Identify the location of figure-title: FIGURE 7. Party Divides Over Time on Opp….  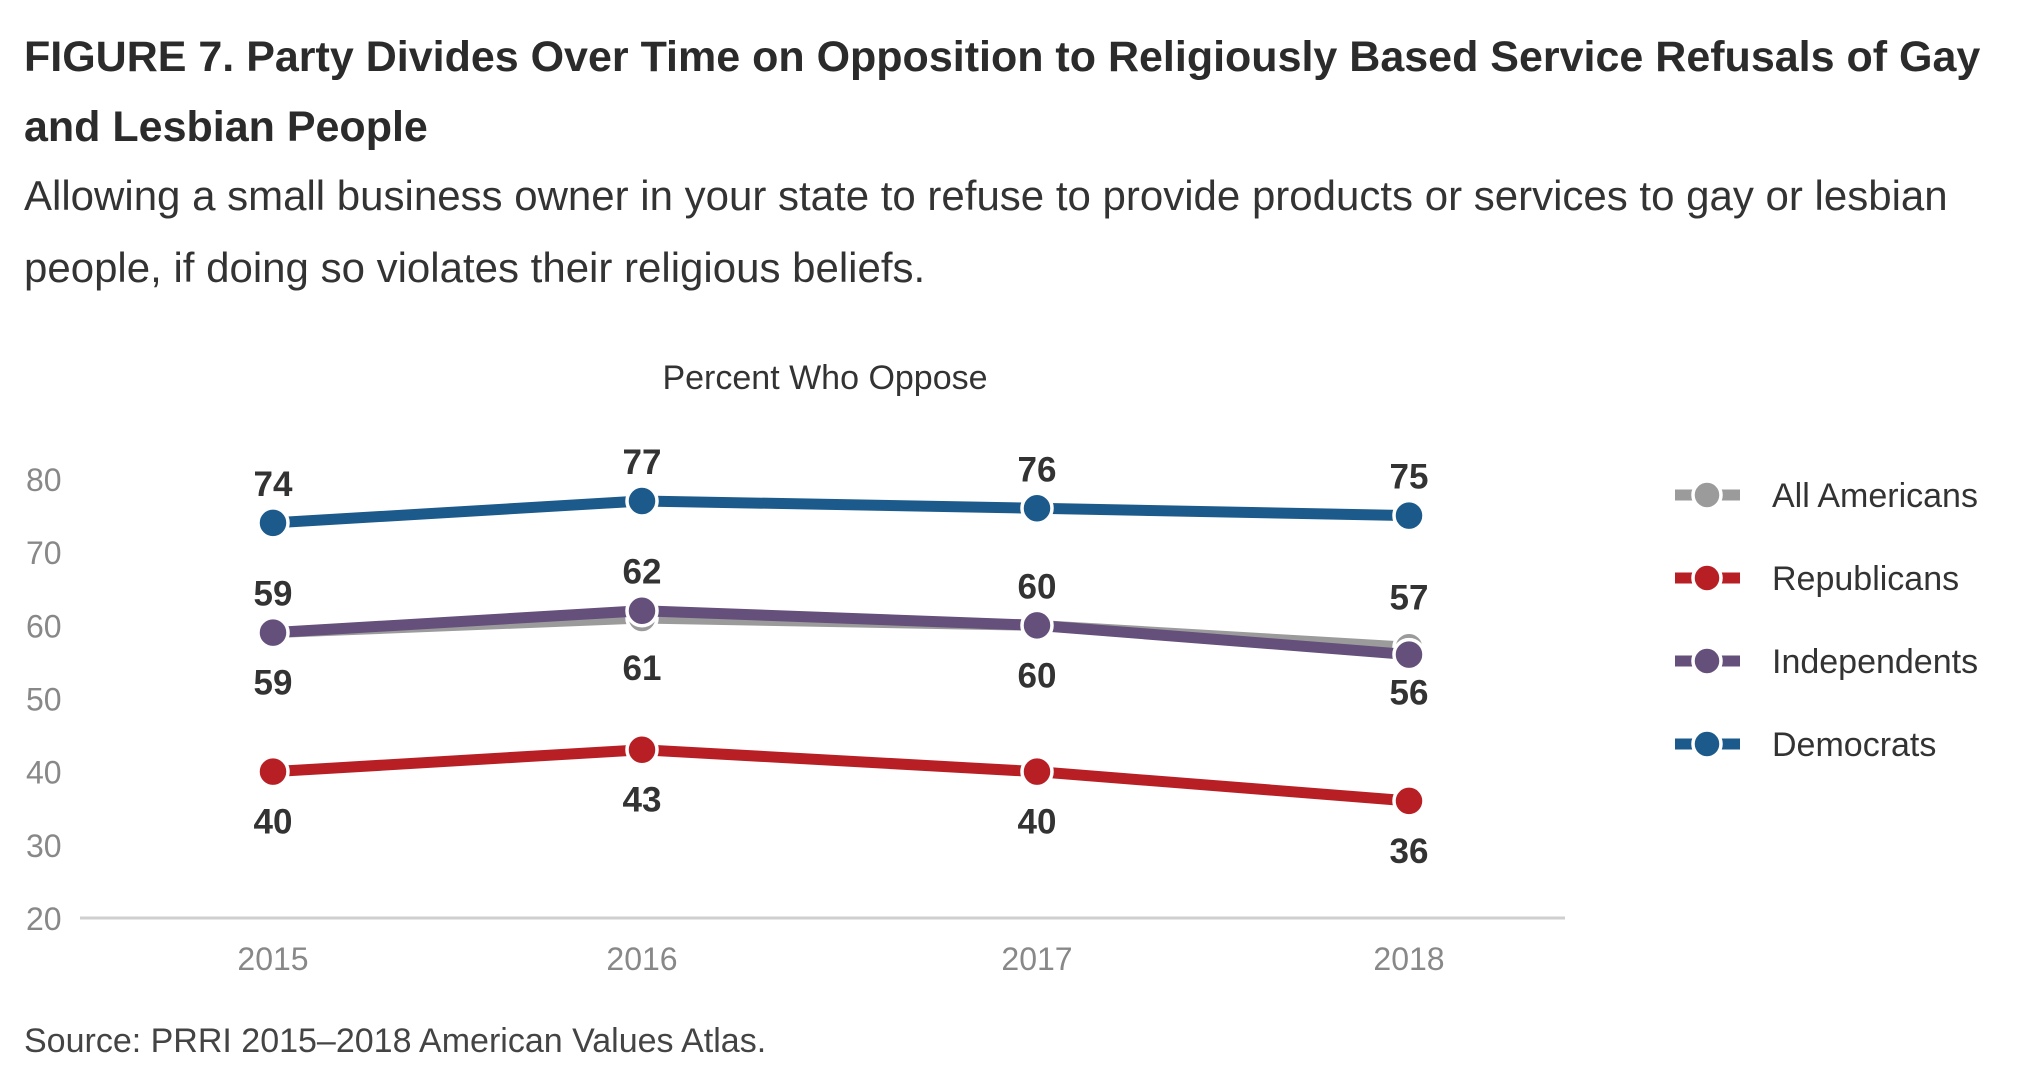
(1002, 92).